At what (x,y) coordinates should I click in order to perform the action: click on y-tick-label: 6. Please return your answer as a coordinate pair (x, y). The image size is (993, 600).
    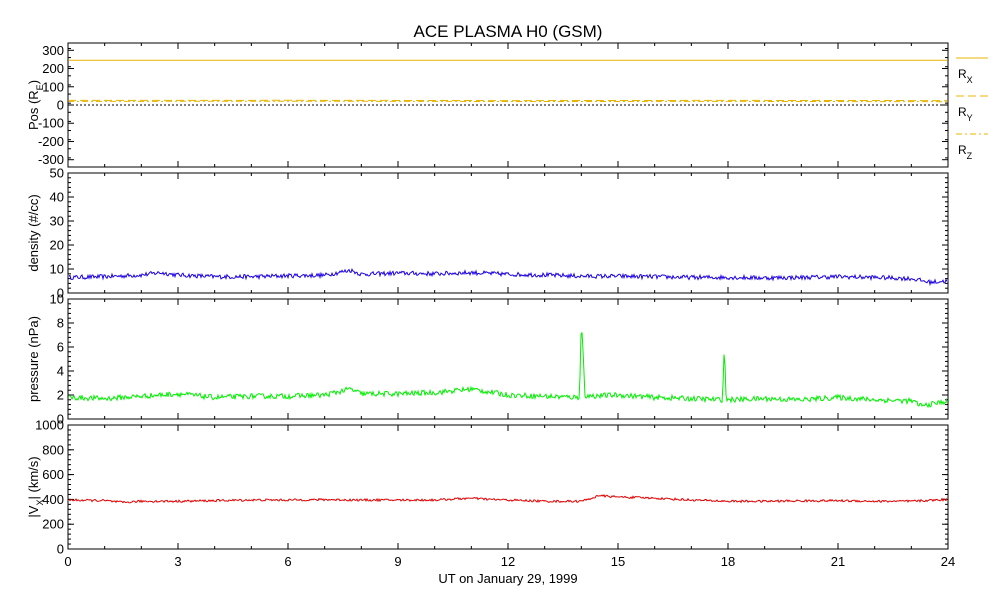
    Looking at the image, I should click on (60, 347).